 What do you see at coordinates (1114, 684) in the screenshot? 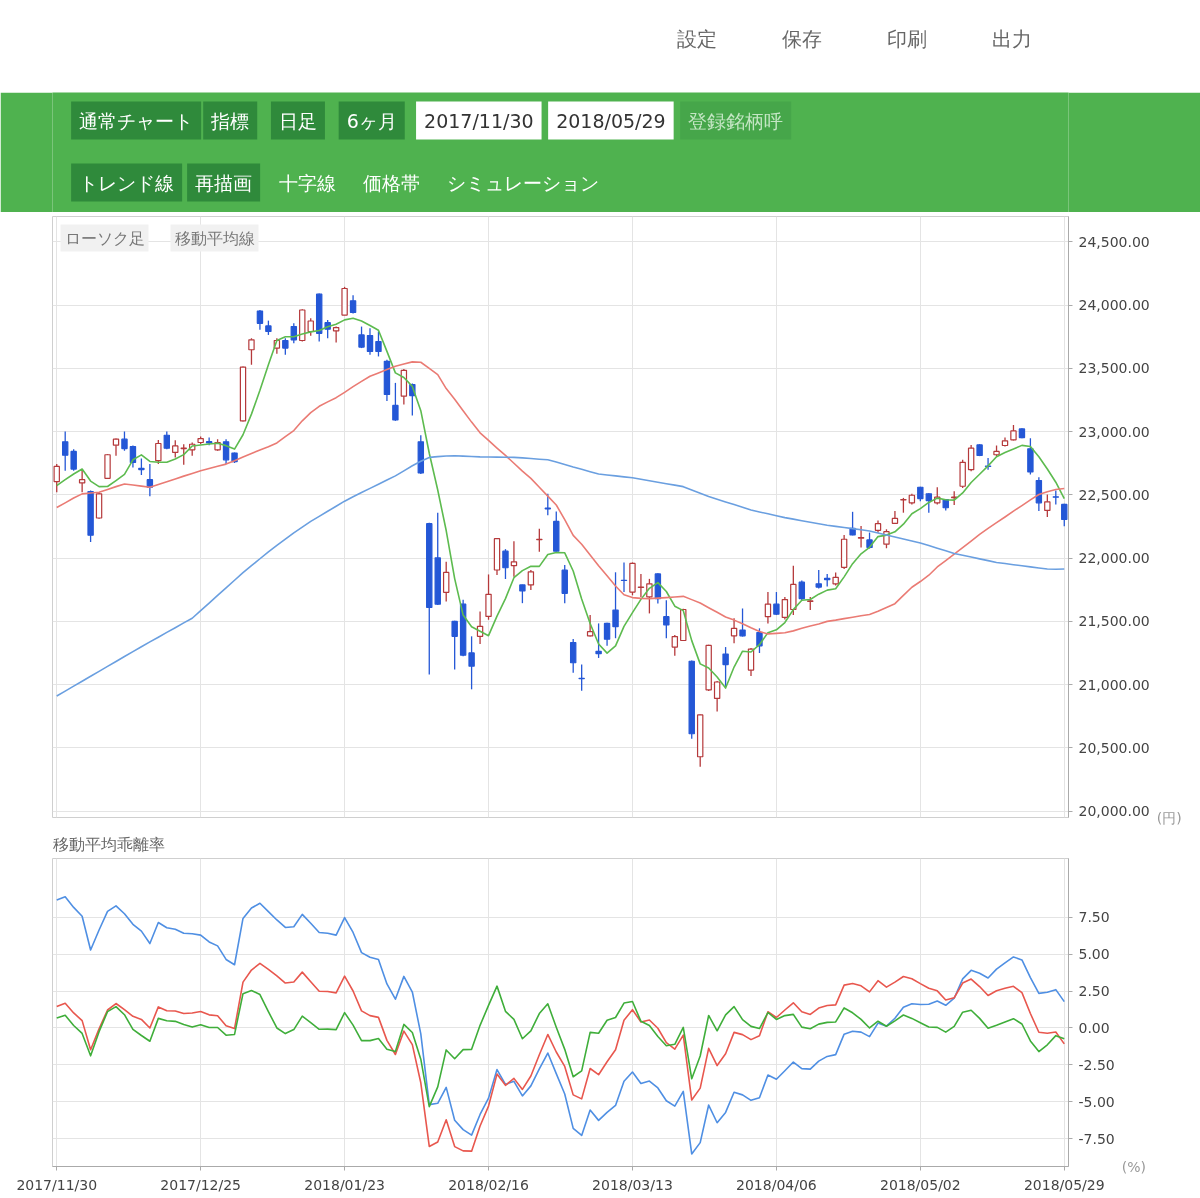
I see `y-tick-label: 21,000.00` at bounding box center [1114, 684].